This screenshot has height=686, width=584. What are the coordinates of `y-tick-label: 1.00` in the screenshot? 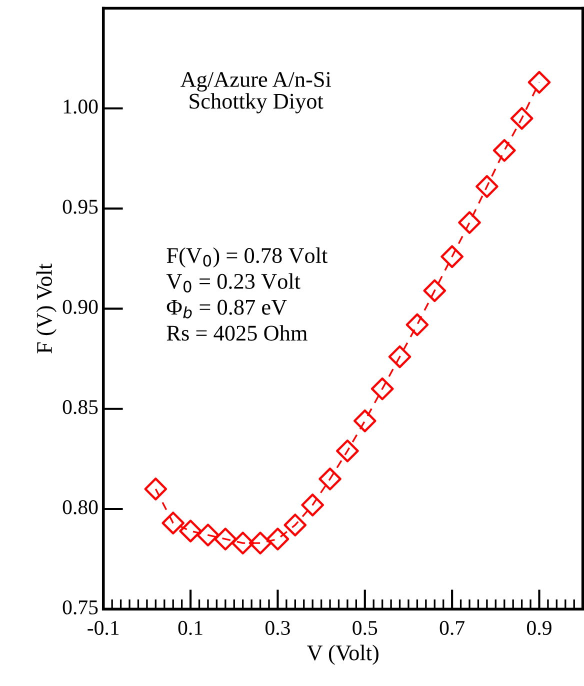 It's located at (81, 107).